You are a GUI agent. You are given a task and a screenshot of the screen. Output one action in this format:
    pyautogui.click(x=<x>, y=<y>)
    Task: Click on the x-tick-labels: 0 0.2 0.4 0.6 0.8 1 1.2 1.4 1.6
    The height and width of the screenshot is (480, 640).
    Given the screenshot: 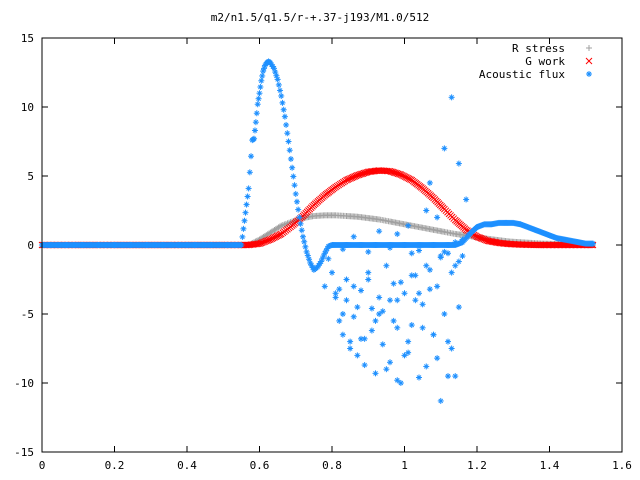 What is the action you would take?
    pyautogui.click(x=335, y=465)
    